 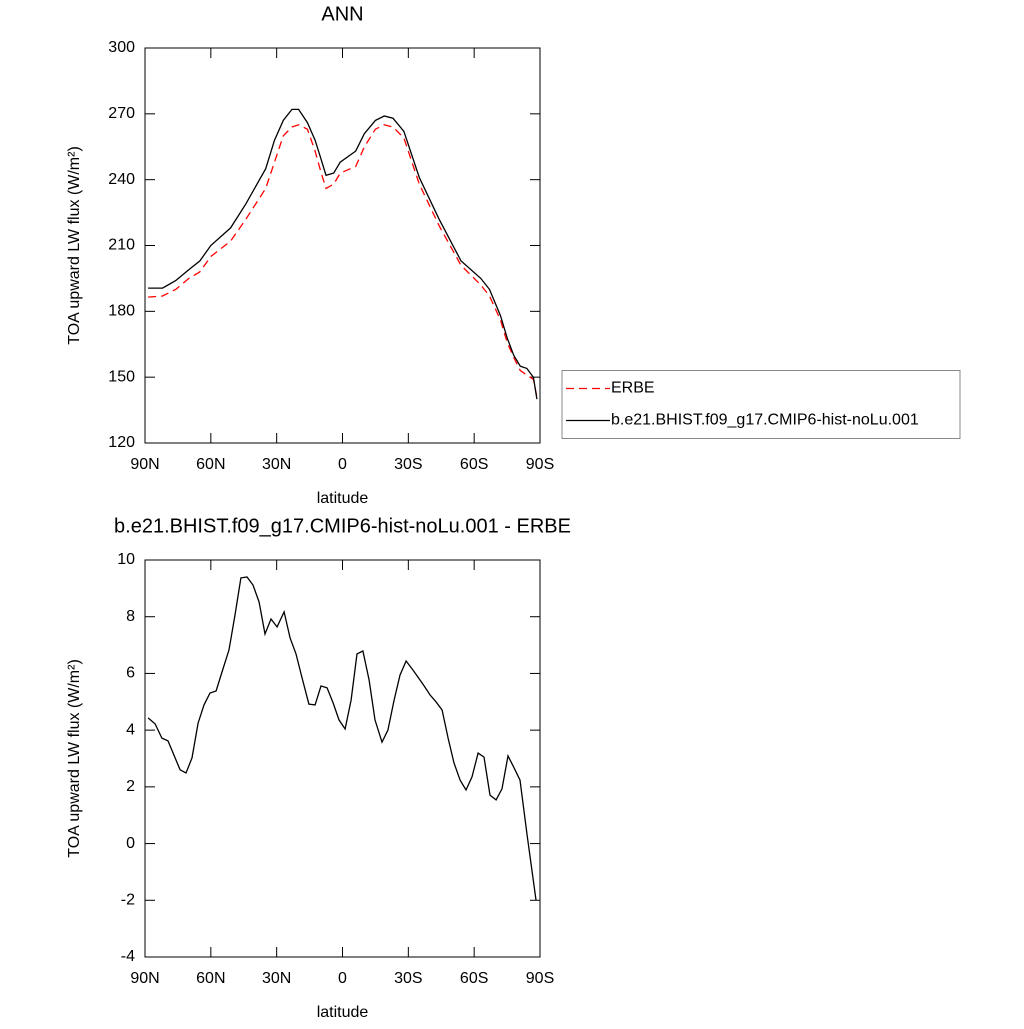 I want to click on y-tick-label: -2, so click(x=128, y=900).